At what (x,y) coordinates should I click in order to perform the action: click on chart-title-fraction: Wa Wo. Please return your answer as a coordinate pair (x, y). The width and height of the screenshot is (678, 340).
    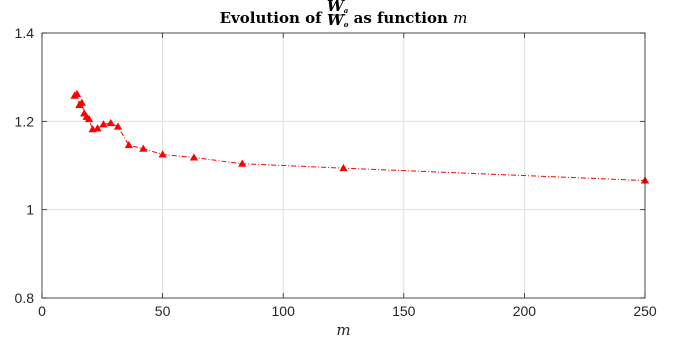
    Looking at the image, I should click on (338, 14).